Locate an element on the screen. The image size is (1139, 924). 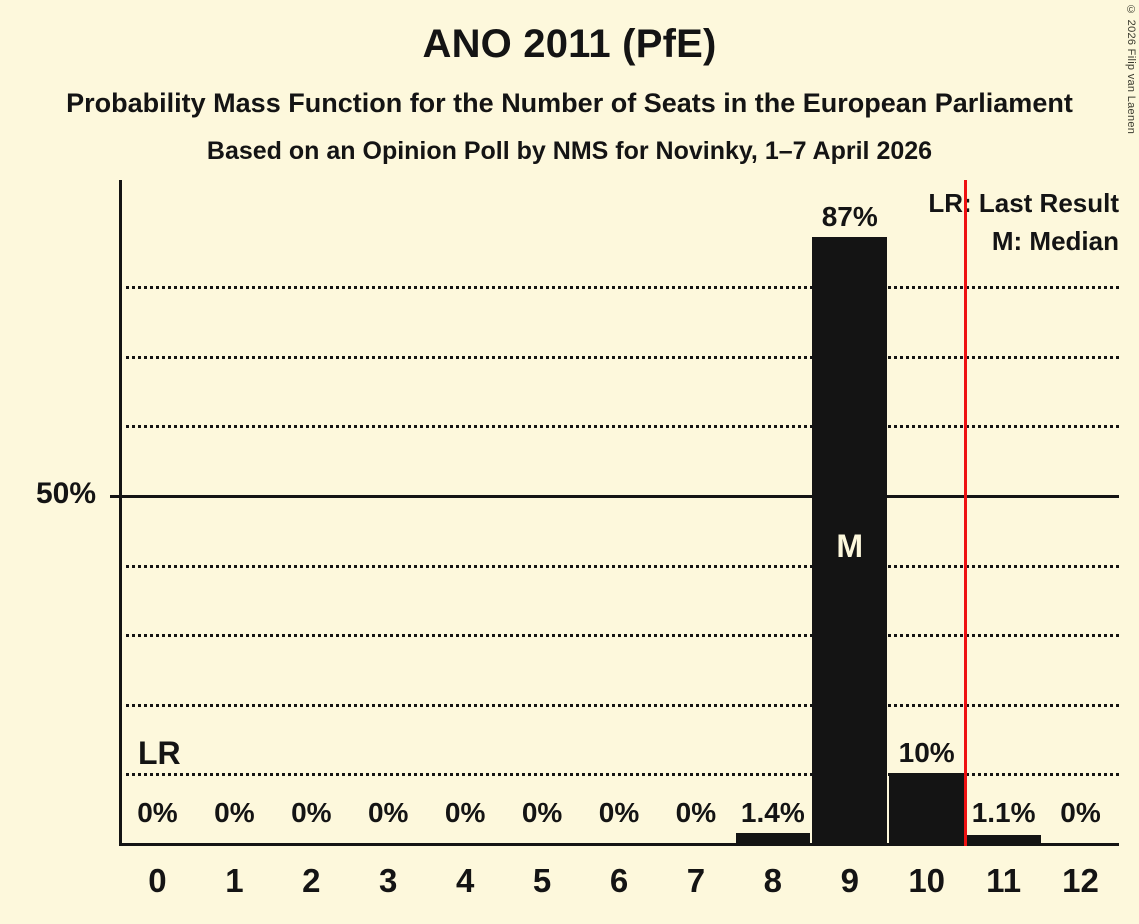
x-axis-tick-label: 10 is located at coordinates (927, 880).